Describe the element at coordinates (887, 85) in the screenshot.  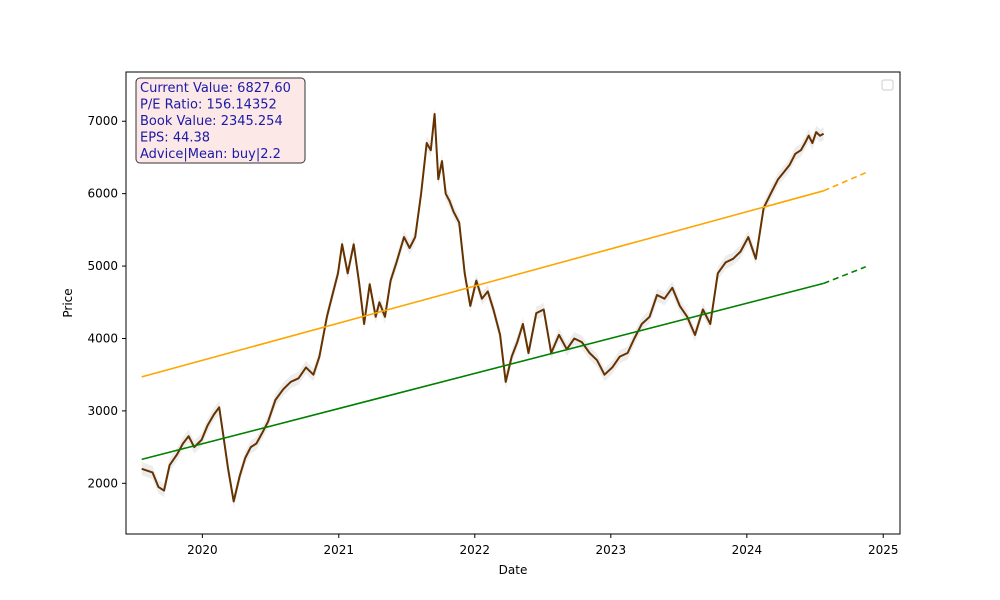
I see `legend-box-empty` at that location.